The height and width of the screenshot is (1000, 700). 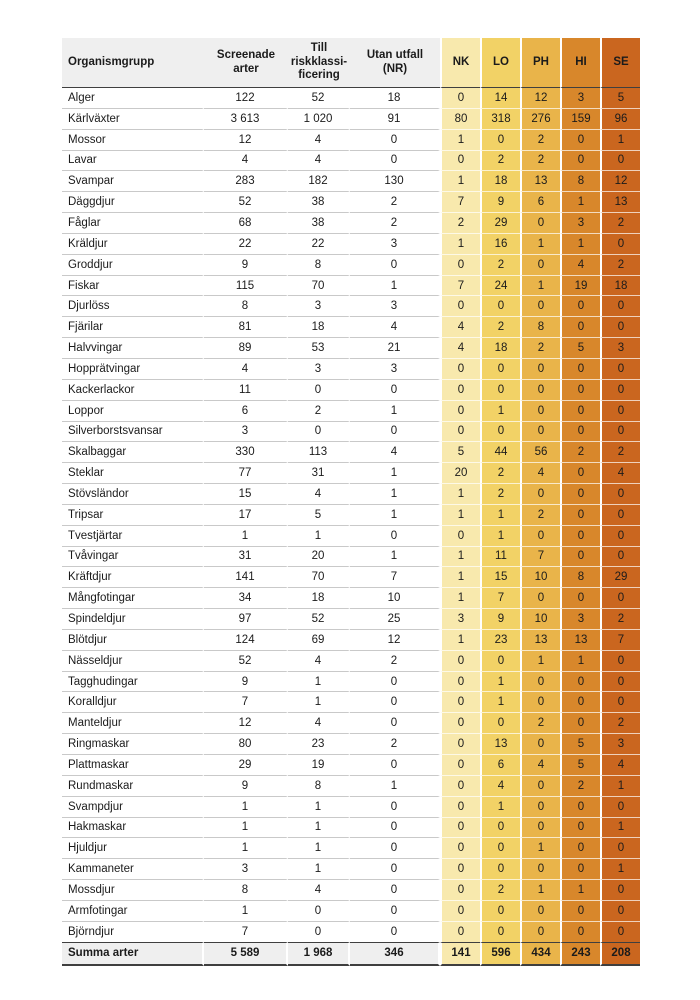 What do you see at coordinates (246, 182) in the screenshot?
I see `screenade-arter-cell: 283` at bounding box center [246, 182].